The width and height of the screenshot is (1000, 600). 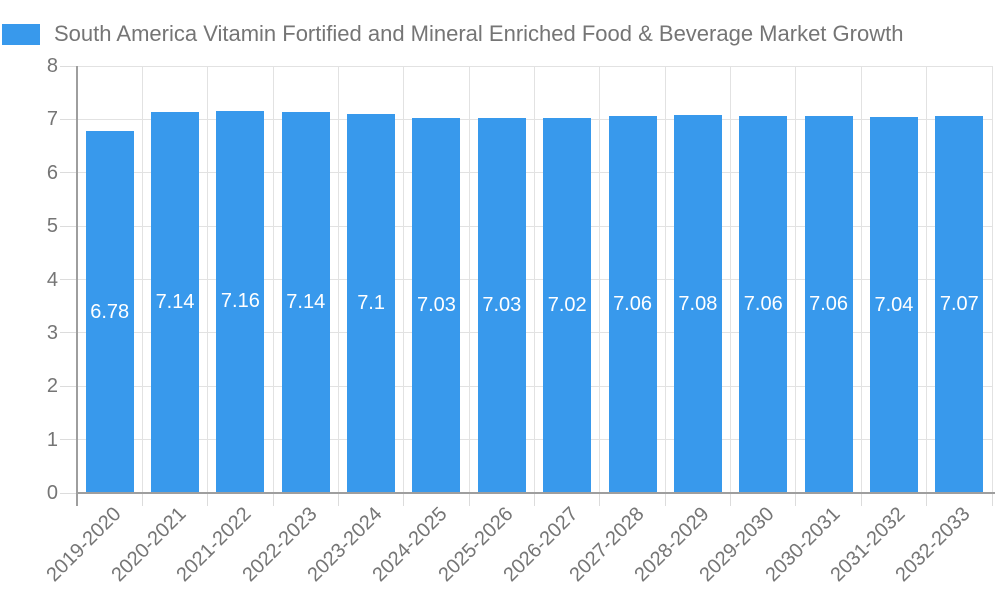 I want to click on bar: 7.02, so click(x=567, y=305).